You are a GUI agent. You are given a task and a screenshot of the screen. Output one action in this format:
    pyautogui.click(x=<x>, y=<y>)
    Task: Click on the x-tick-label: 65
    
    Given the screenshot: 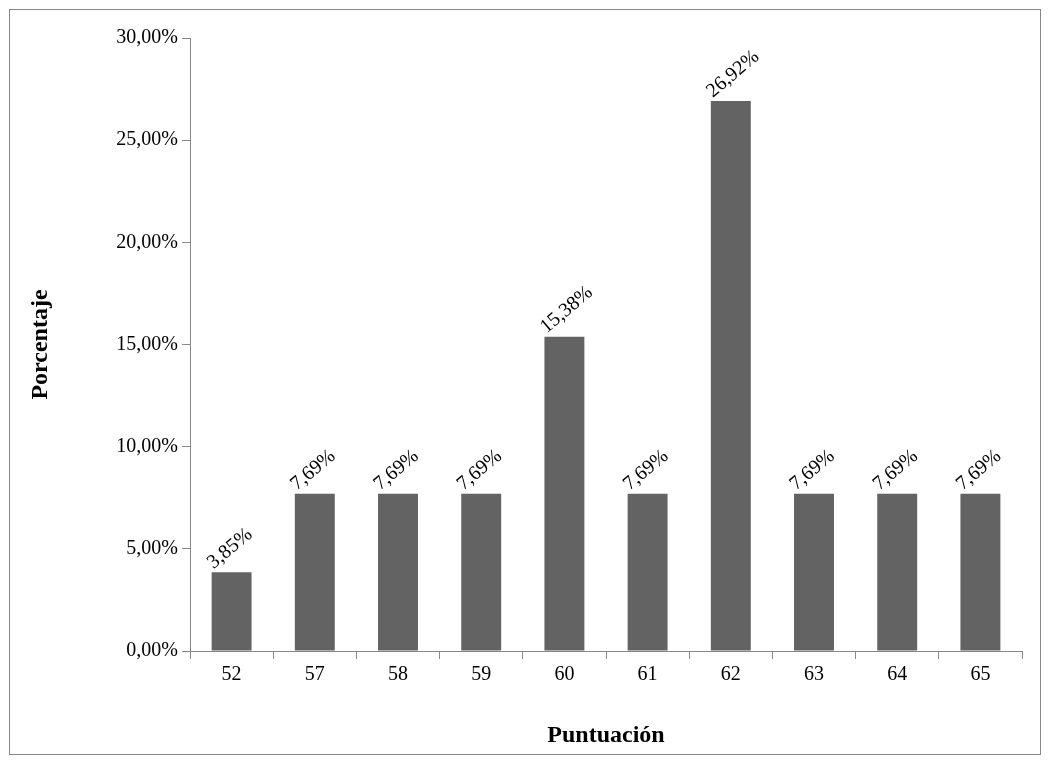 What is the action you would take?
    pyautogui.click(x=980, y=673)
    